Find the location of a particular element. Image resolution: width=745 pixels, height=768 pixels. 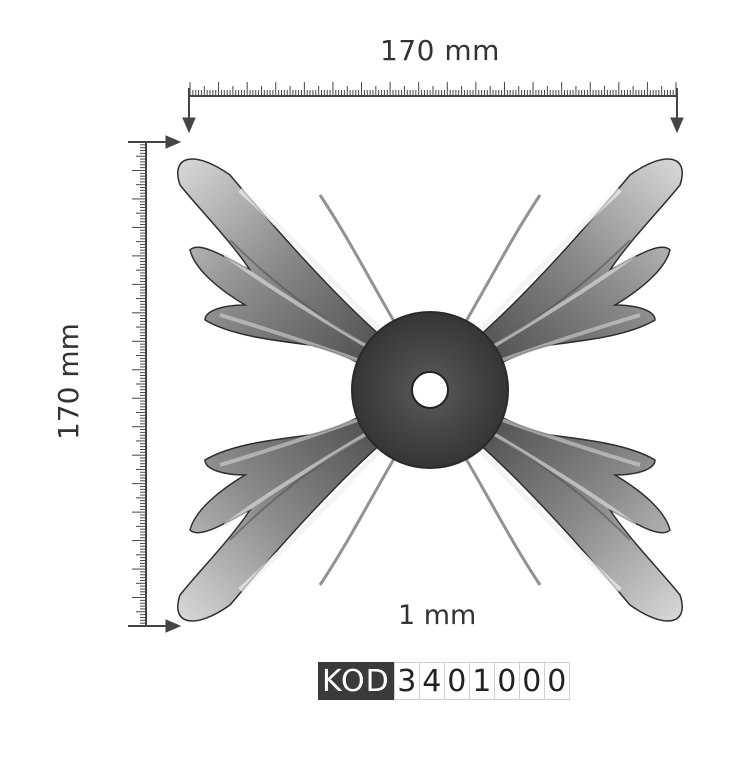

code-digit: 4 is located at coordinates (432, 681).